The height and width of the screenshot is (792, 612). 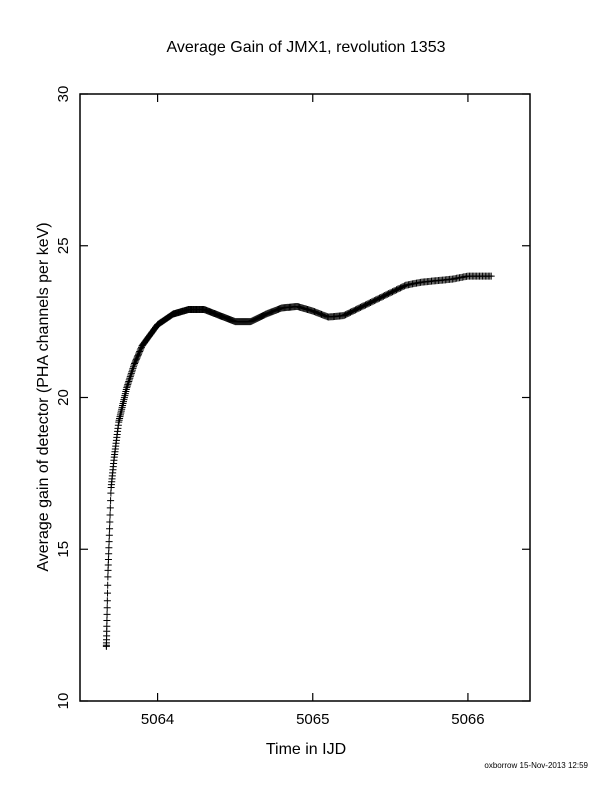 What do you see at coordinates (63, 701) in the screenshot?
I see `y-tick-label: 10` at bounding box center [63, 701].